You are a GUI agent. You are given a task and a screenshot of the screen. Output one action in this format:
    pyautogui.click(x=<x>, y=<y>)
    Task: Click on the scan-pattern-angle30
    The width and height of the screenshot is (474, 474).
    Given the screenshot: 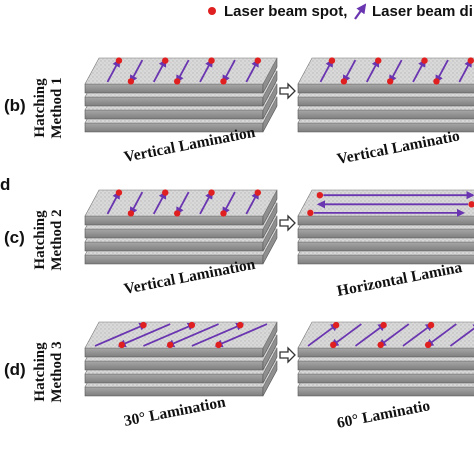 What is the action you would take?
    pyautogui.click(x=181, y=335)
    